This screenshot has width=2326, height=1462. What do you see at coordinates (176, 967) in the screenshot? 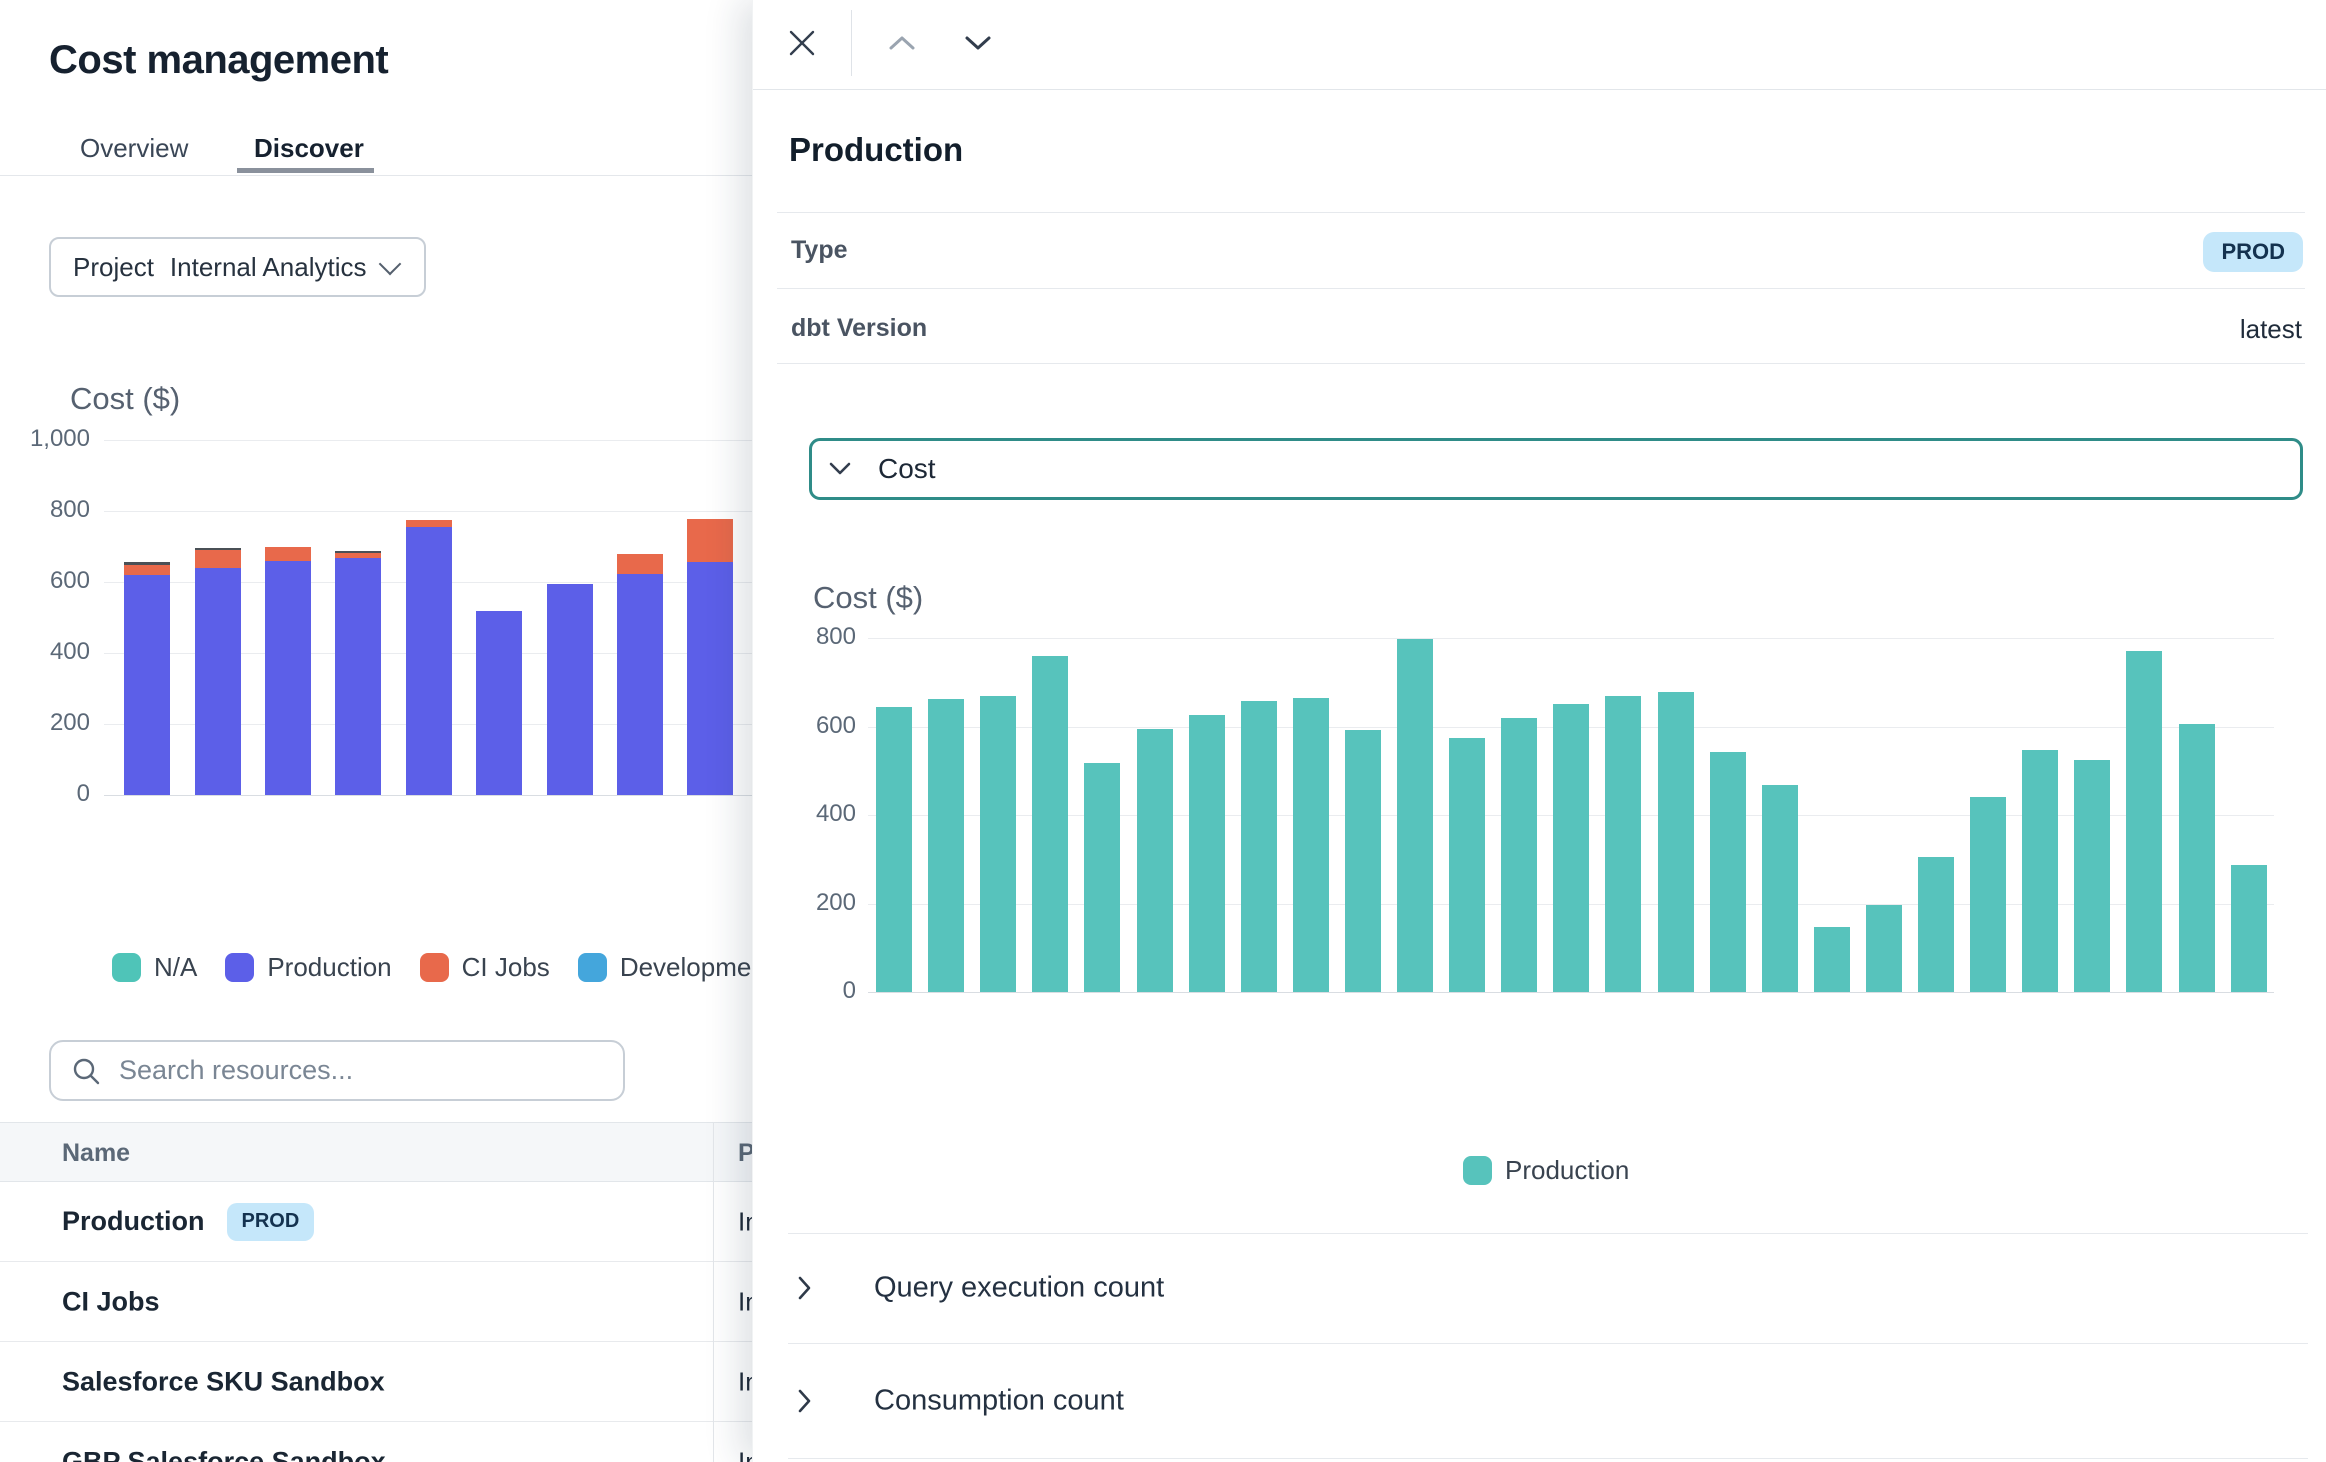
I see `legend-label: N/A` at bounding box center [176, 967].